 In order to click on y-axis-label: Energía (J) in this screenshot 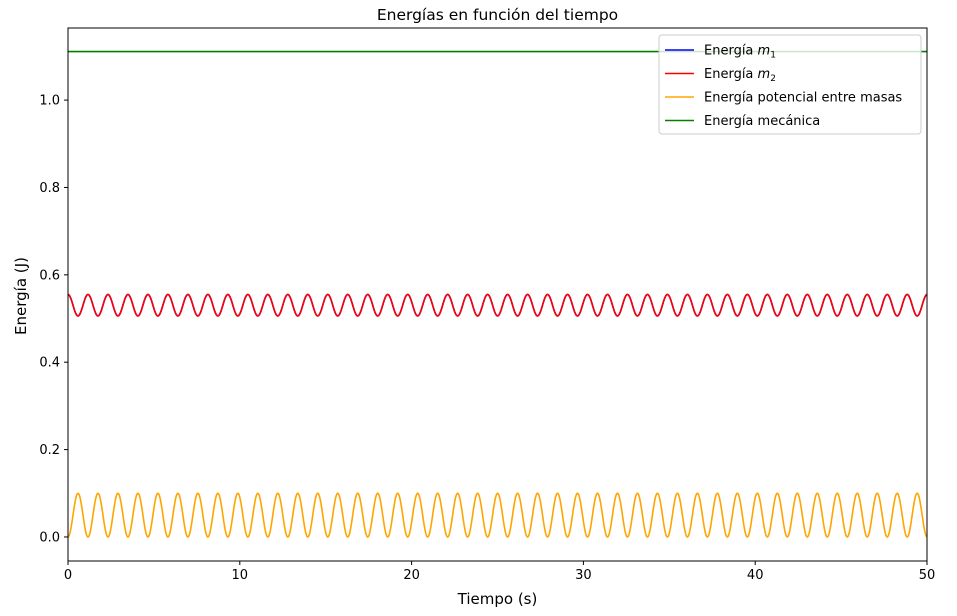, I will do `click(21, 296)`.